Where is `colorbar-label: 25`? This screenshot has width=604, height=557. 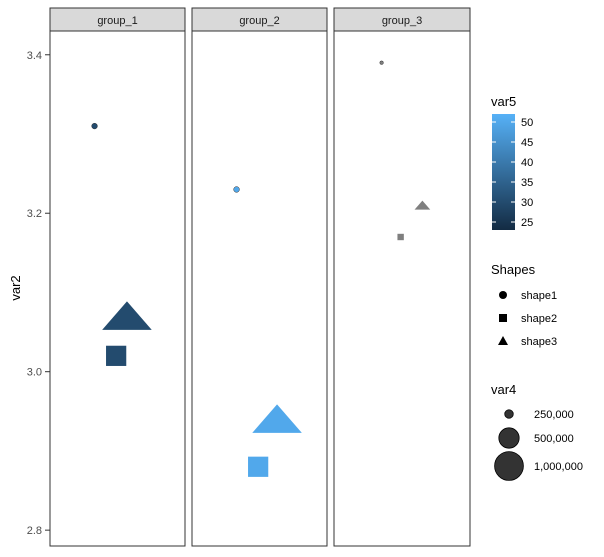
colorbar-label: 25 is located at coordinates (527, 223).